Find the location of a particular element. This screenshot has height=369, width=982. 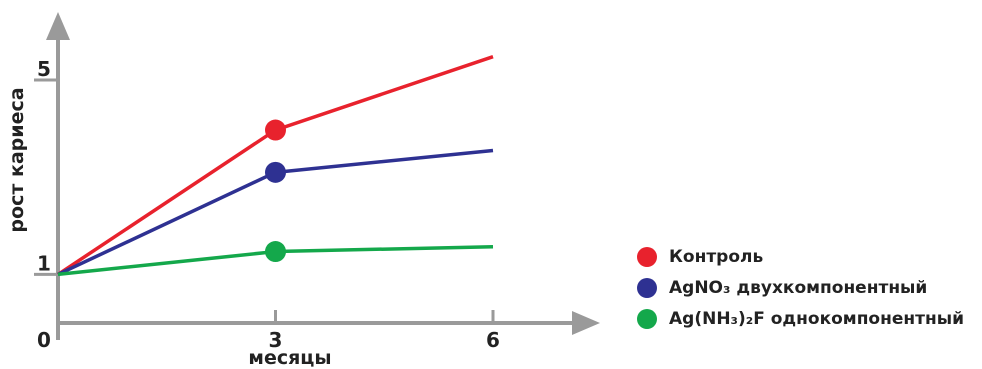

legend-label: AgNO₃ двухкомпонентный is located at coordinates (798, 287).